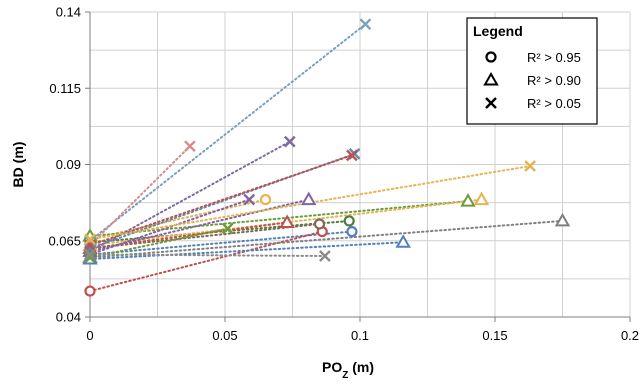 The height and width of the screenshot is (386, 642). What do you see at coordinates (630, 335) in the screenshot?
I see `x-tick-label: 0.2` at bounding box center [630, 335].